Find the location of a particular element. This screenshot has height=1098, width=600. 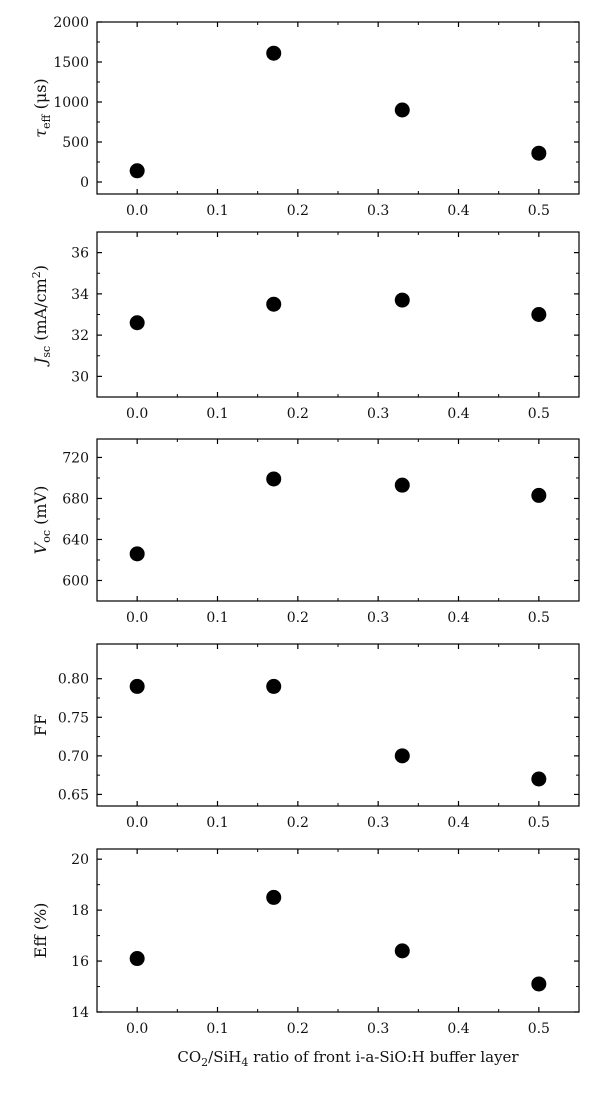

y-axis-label-text: (mV) is located at coordinates (40, 508).